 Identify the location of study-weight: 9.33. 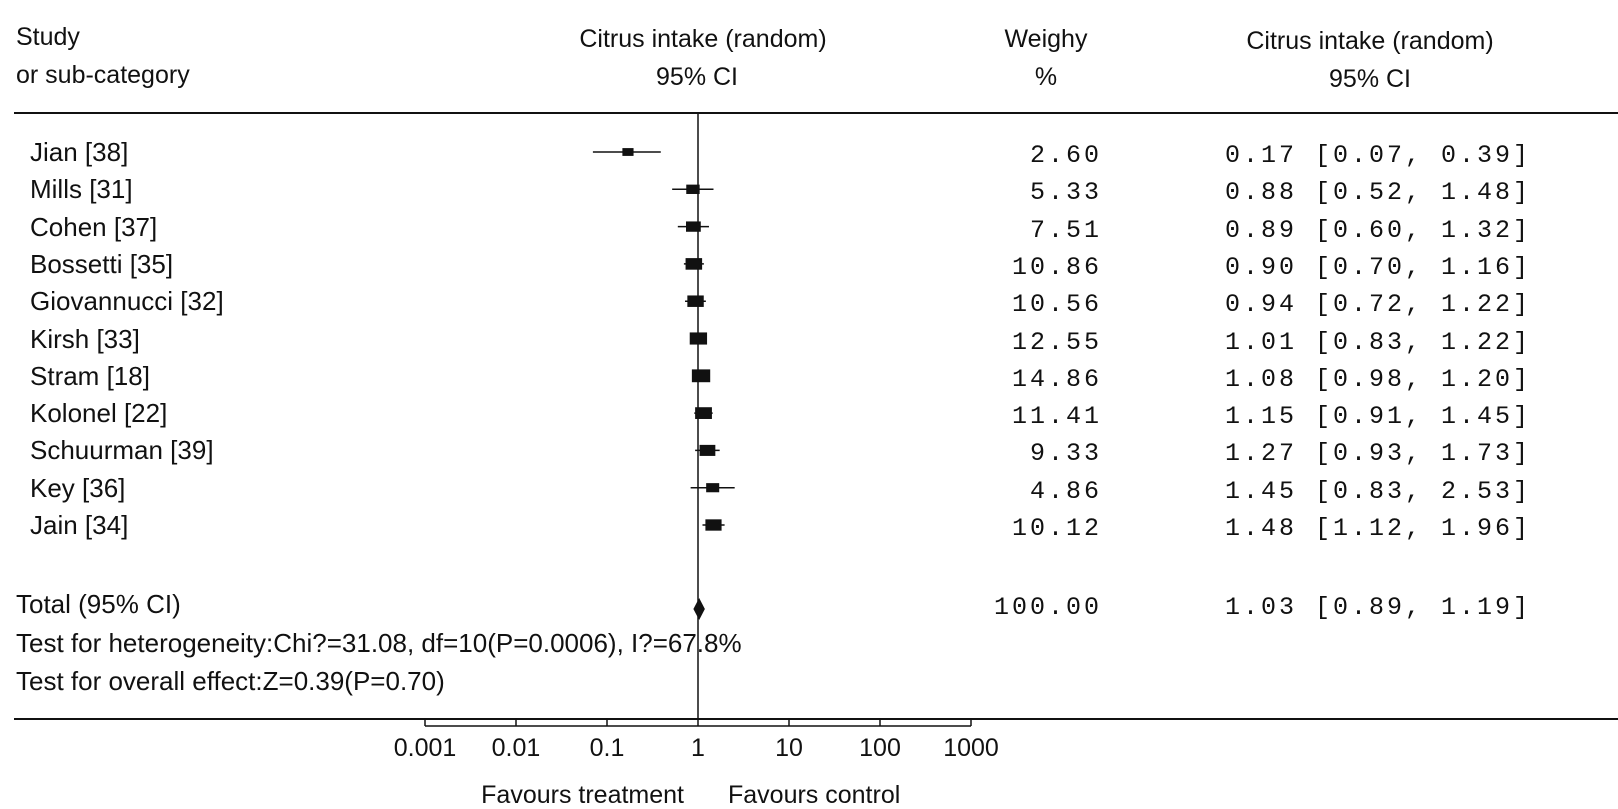
(1065, 454).